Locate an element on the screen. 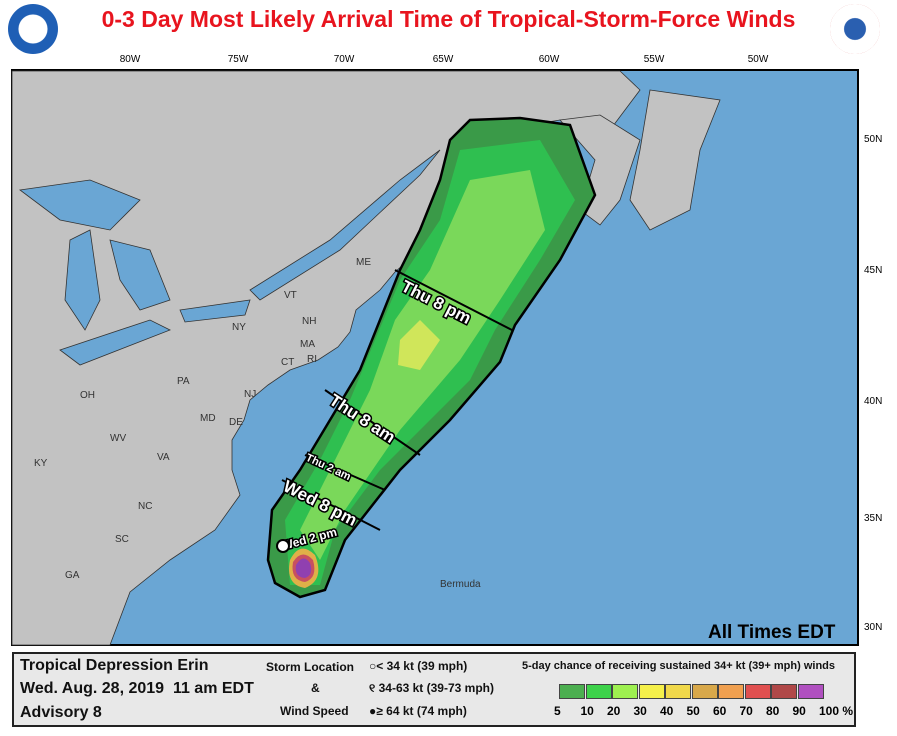 Image resolution: width=897 pixels, height=736 pixels. state-label: OH is located at coordinates (87, 395).